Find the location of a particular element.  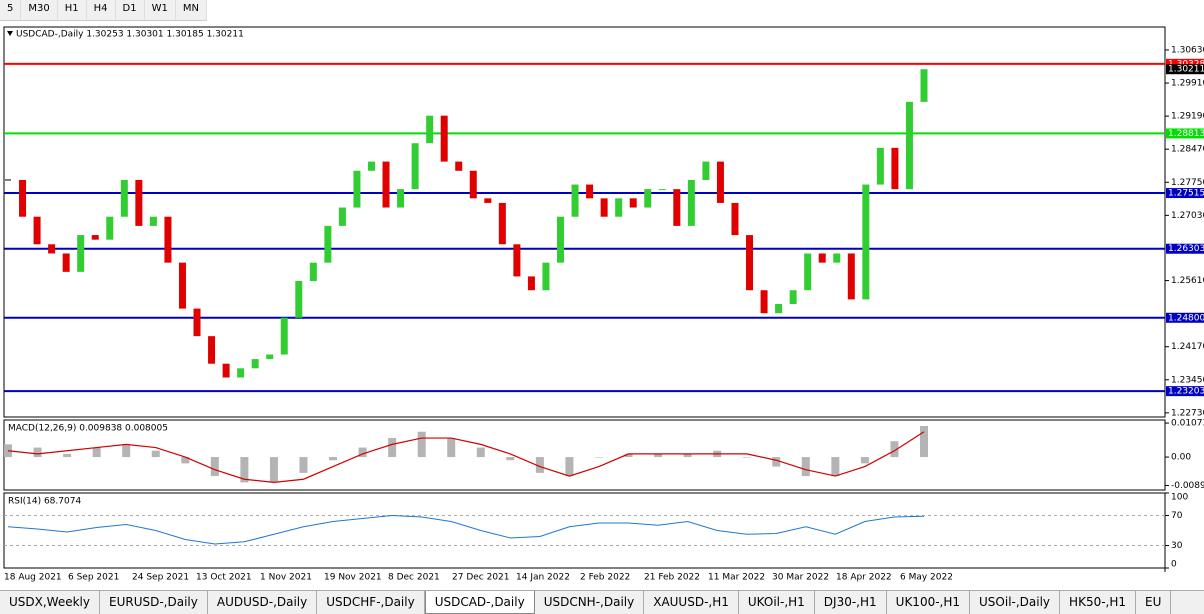

chart-tab: EU is located at coordinates (1154, 602).